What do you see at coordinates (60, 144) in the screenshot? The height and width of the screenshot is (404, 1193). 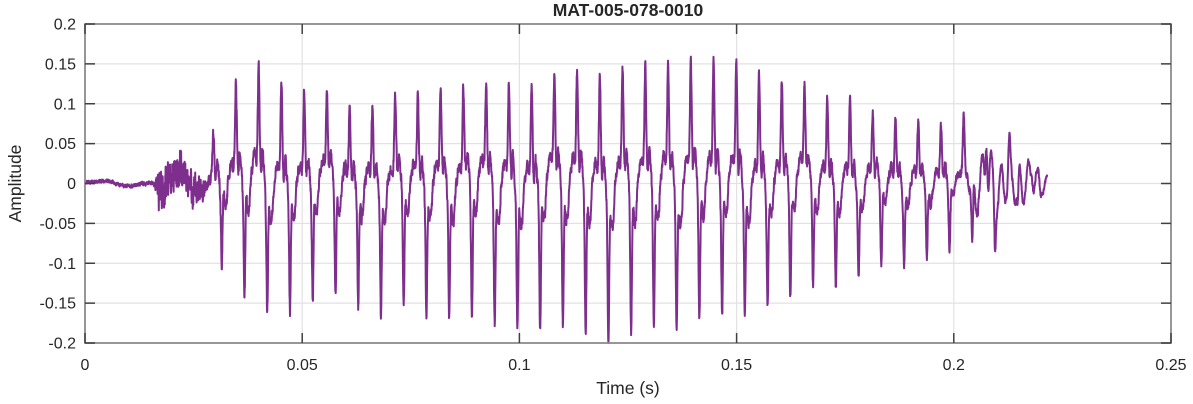 I see `y-tick-label: 0.05` at bounding box center [60, 144].